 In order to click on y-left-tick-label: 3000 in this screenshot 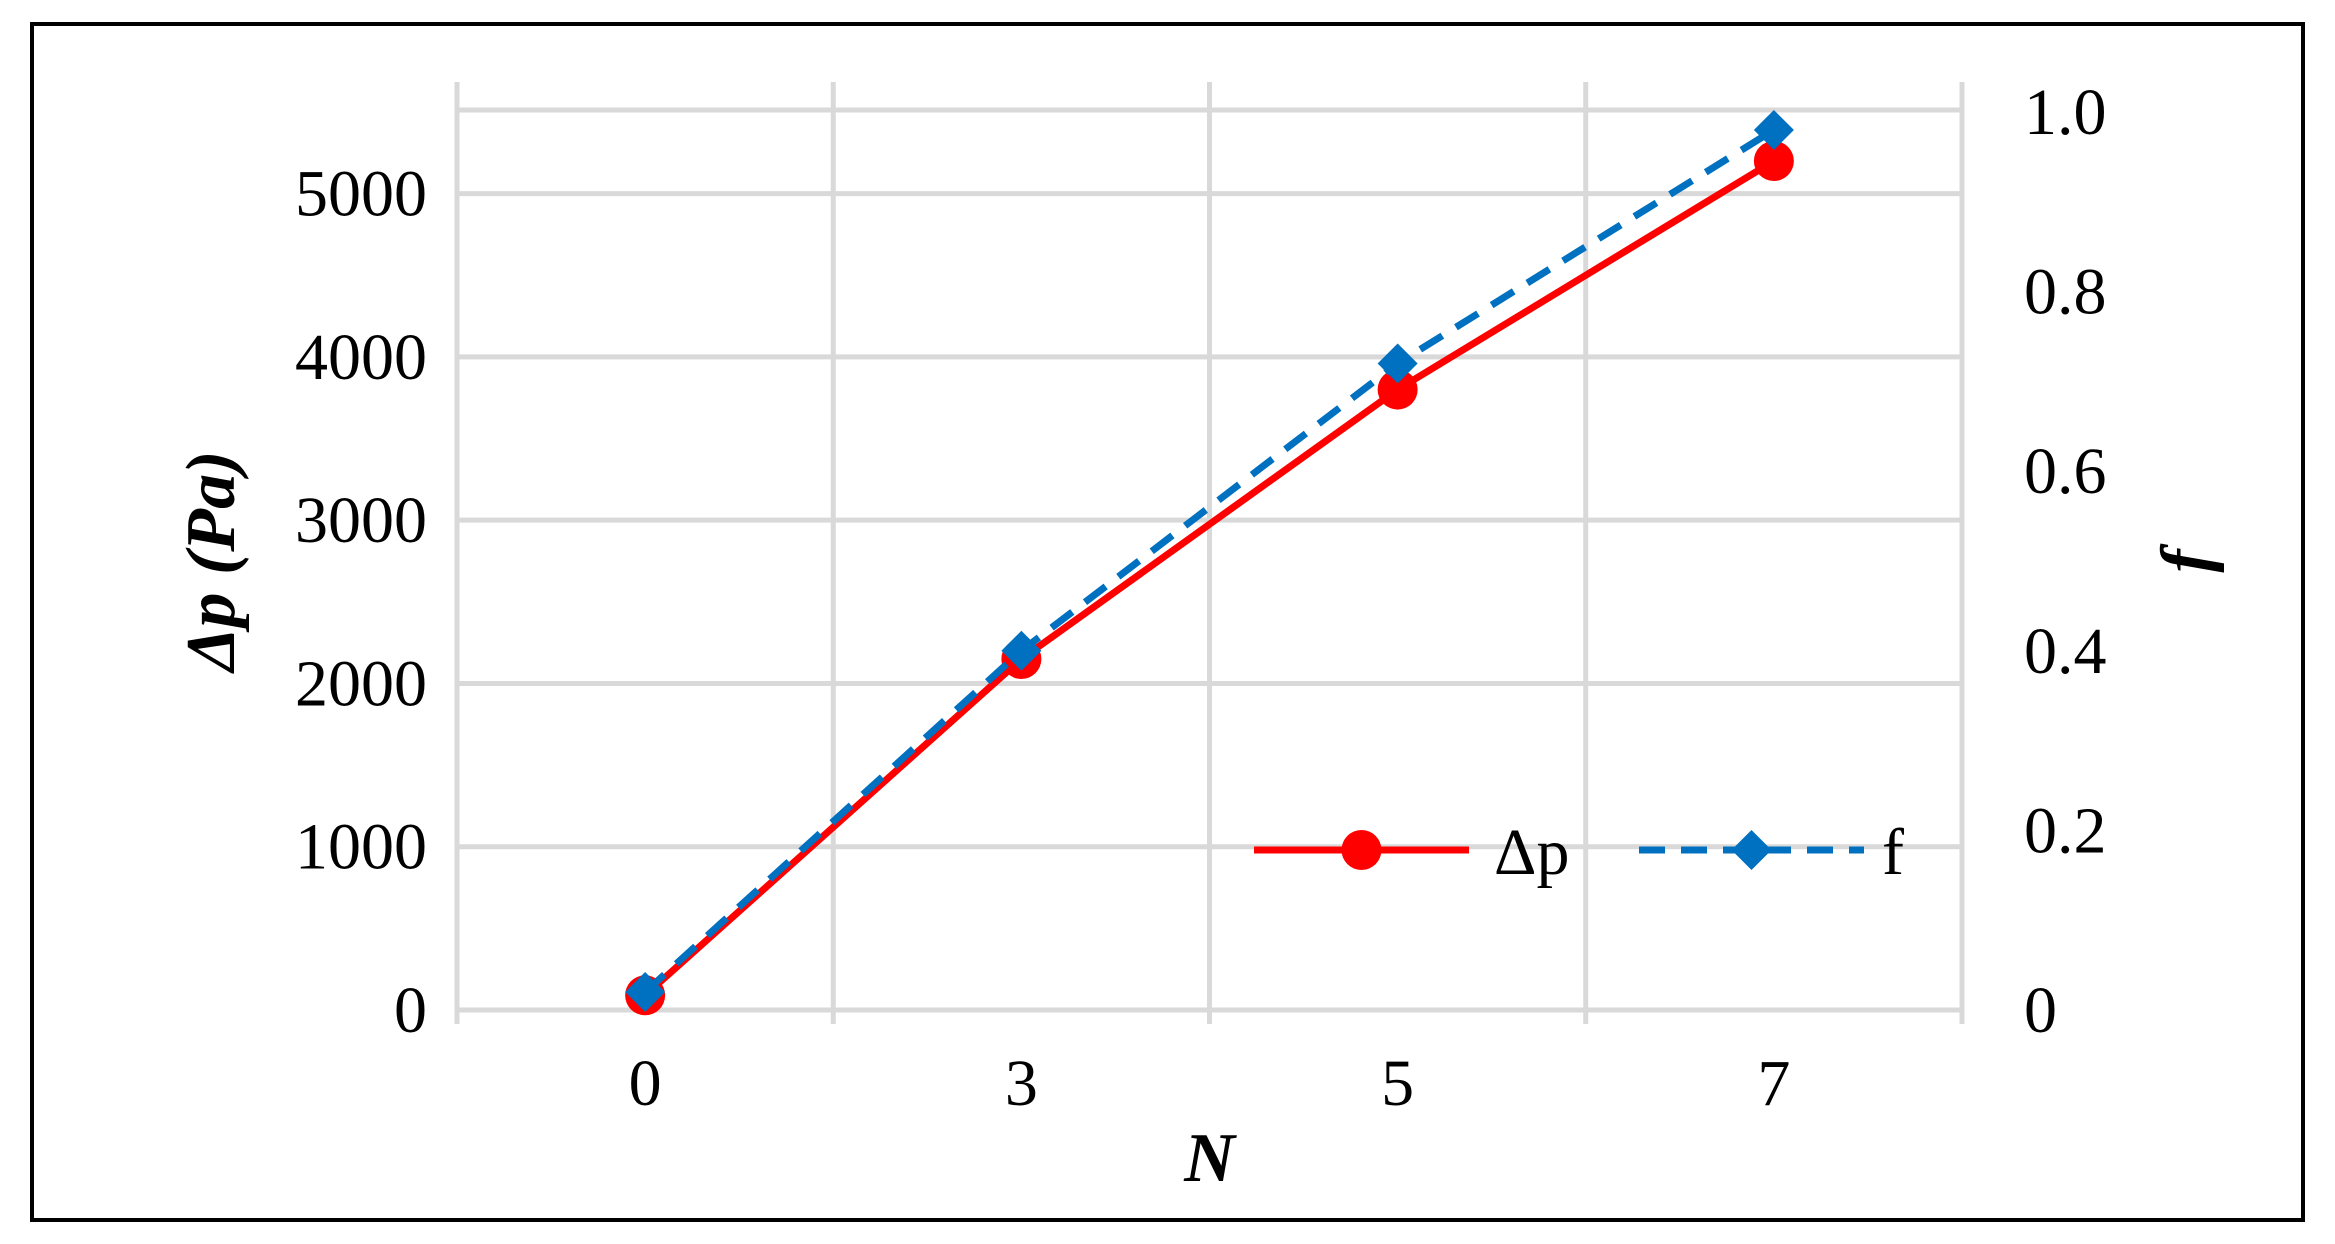, I will do `click(361, 520)`.